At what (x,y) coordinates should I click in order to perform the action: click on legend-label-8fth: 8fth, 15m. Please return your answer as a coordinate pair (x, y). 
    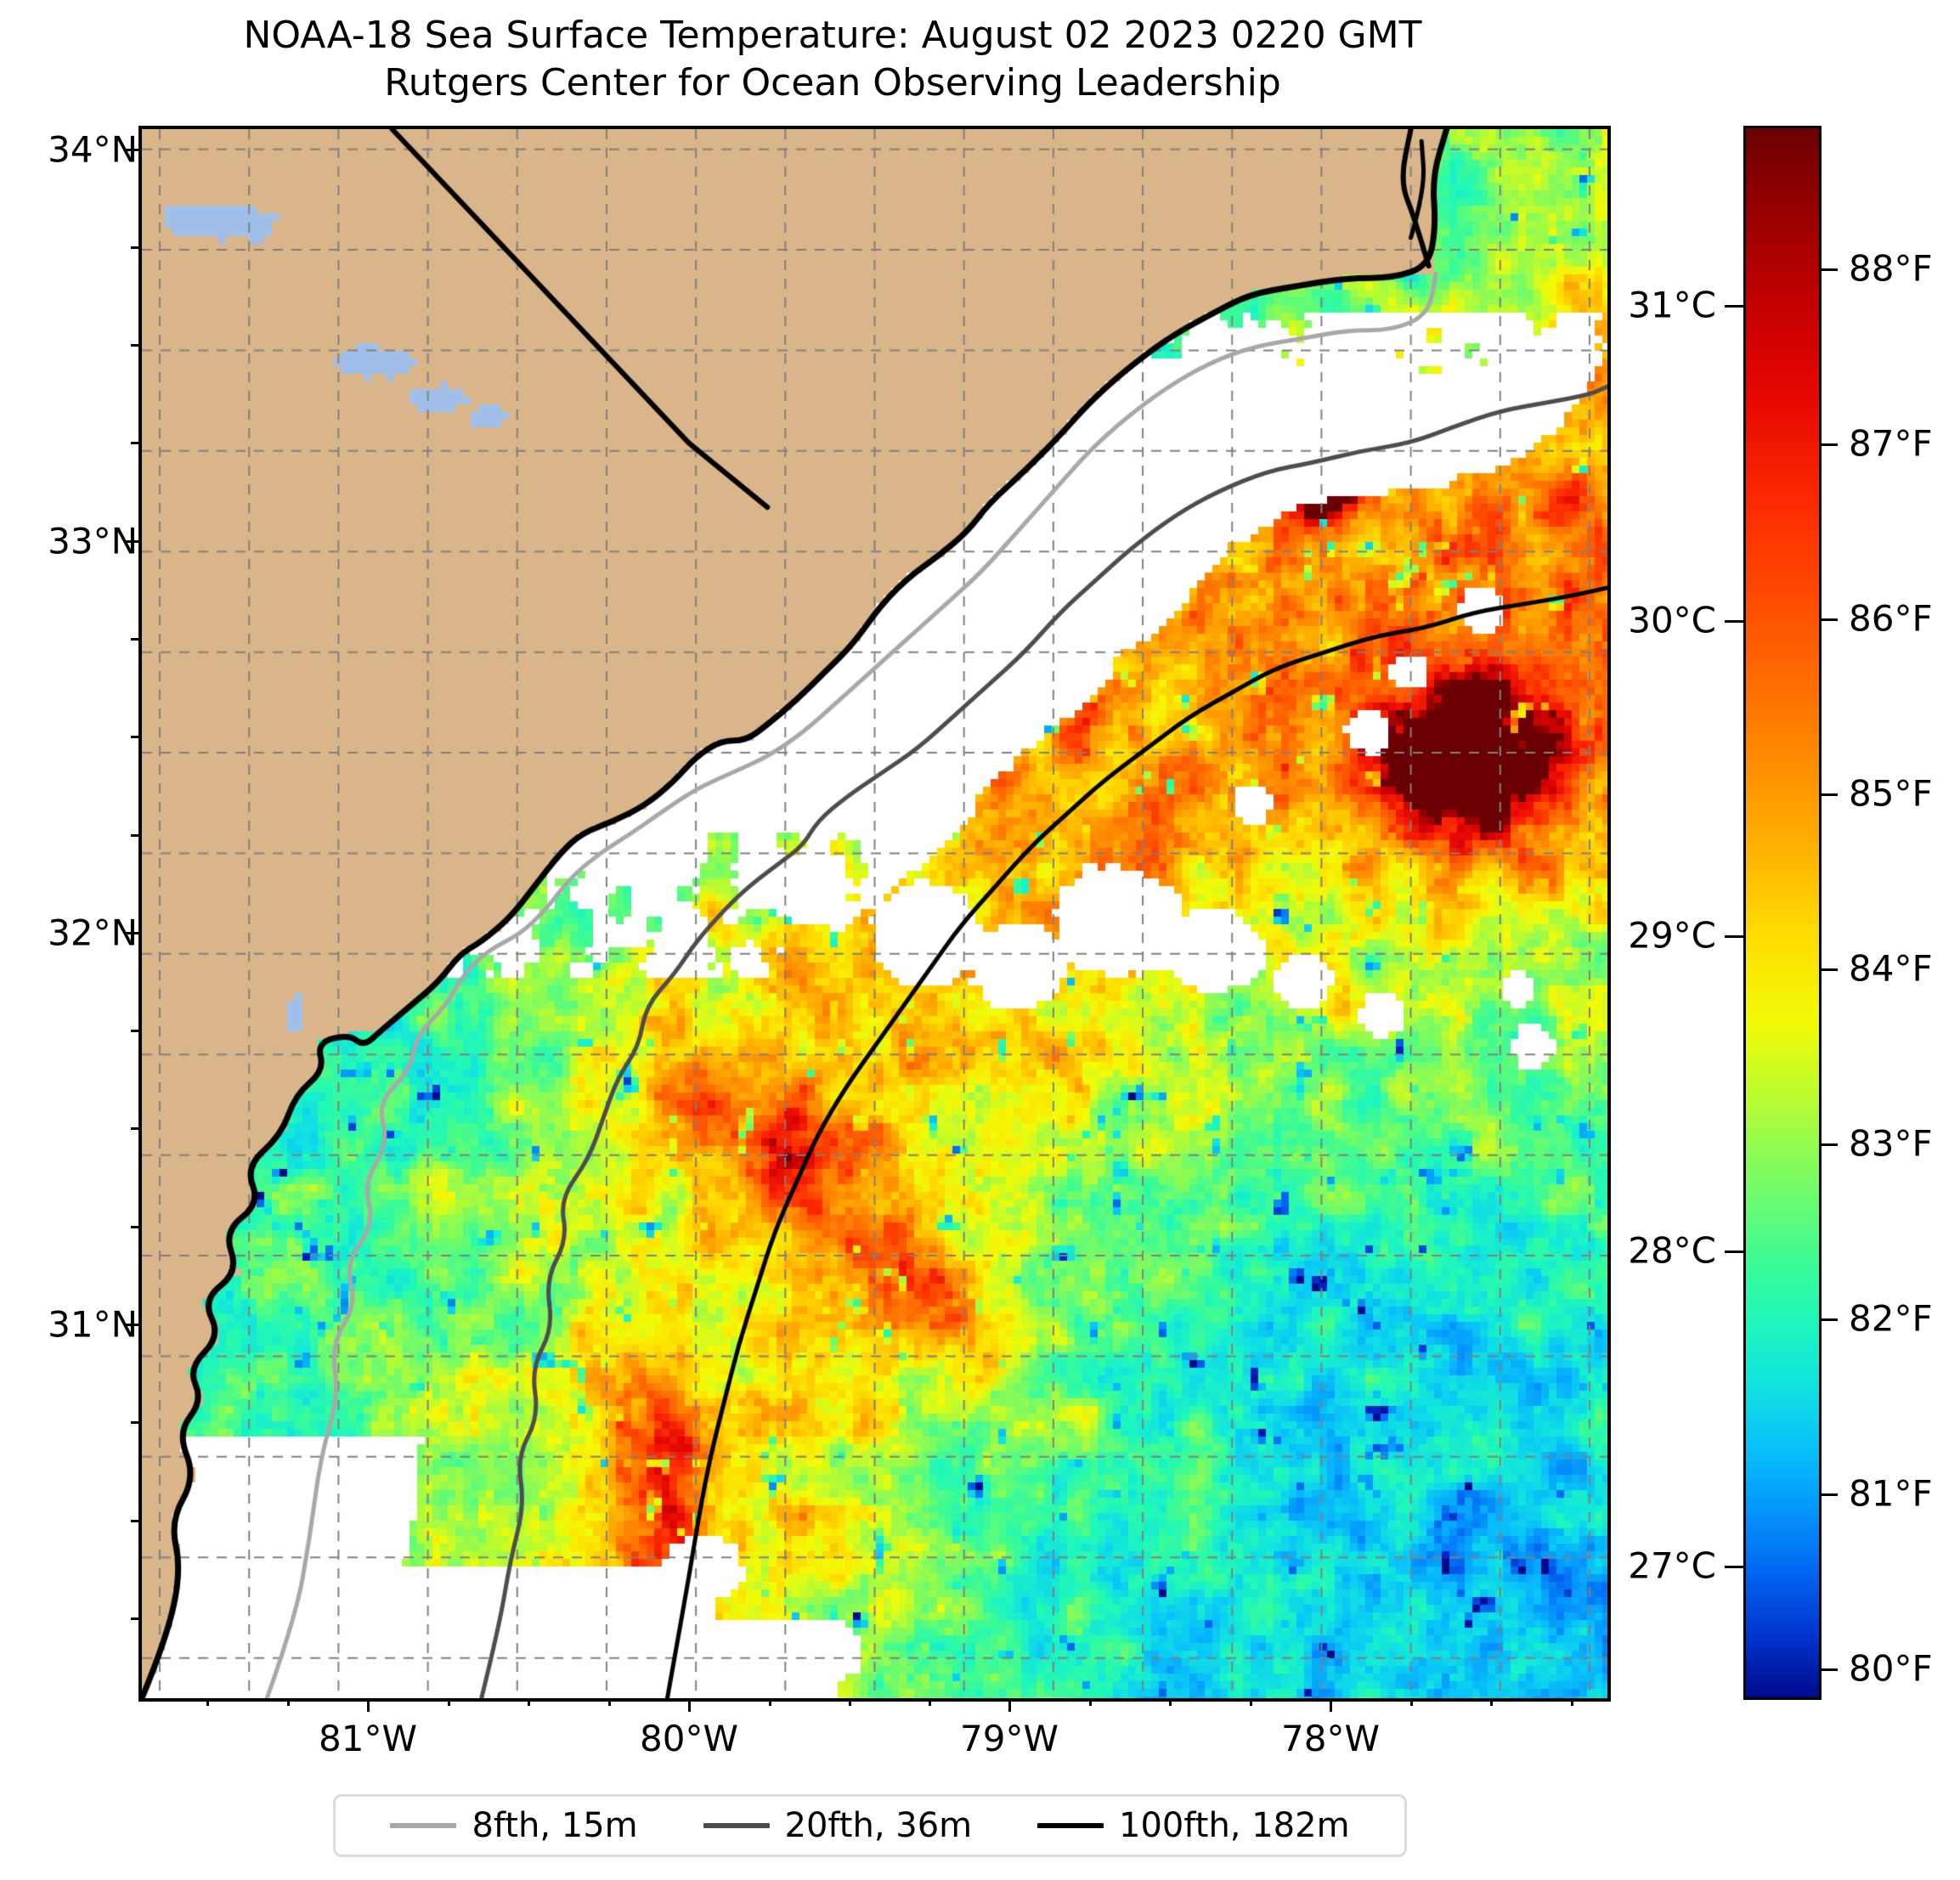
    Looking at the image, I should click on (555, 1826).